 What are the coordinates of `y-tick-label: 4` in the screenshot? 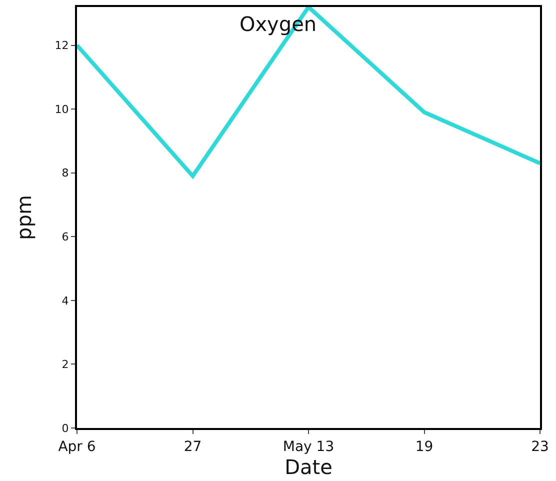 It's located at (65, 301).